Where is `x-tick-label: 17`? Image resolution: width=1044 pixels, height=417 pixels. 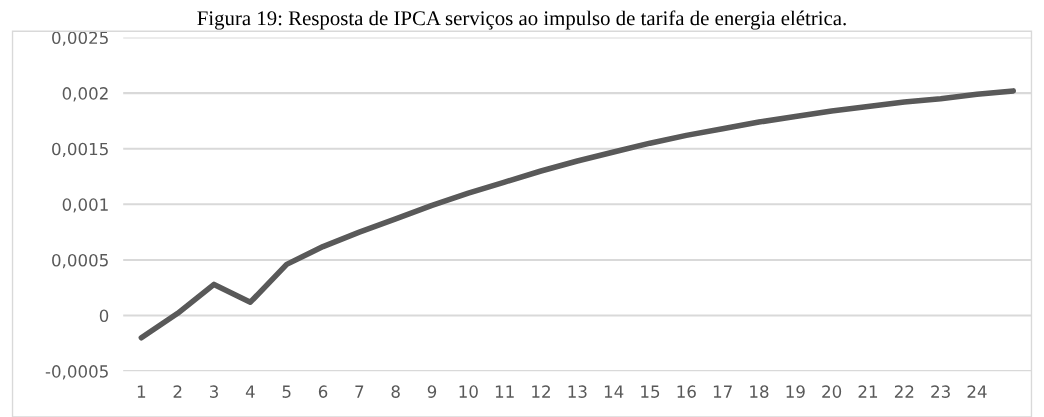
x-tick-label: 17 is located at coordinates (722, 391).